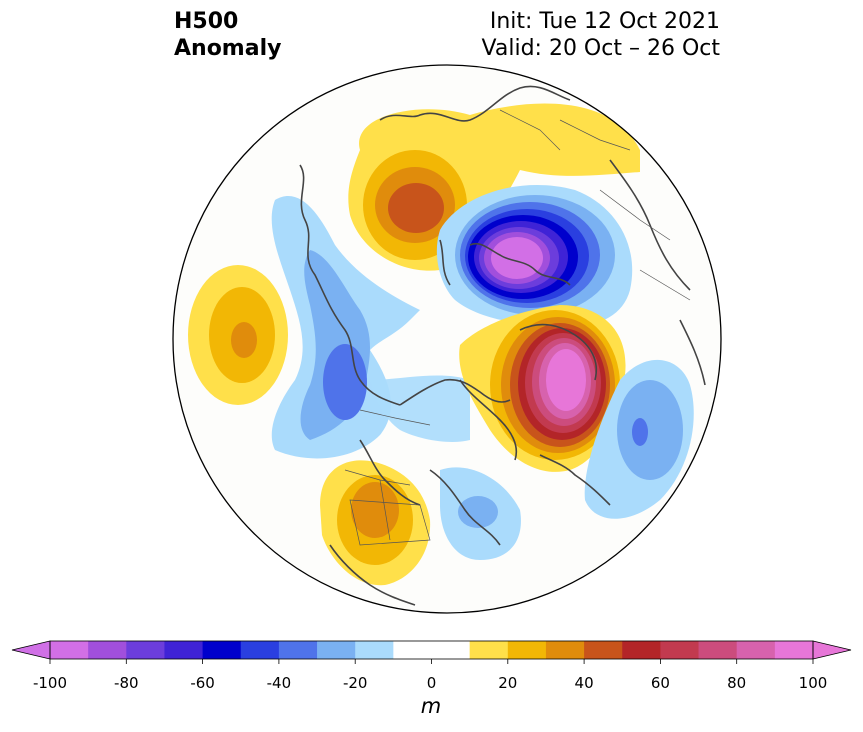 The image size is (863, 732). I want to click on colorbar-ticks, so click(431, 661).